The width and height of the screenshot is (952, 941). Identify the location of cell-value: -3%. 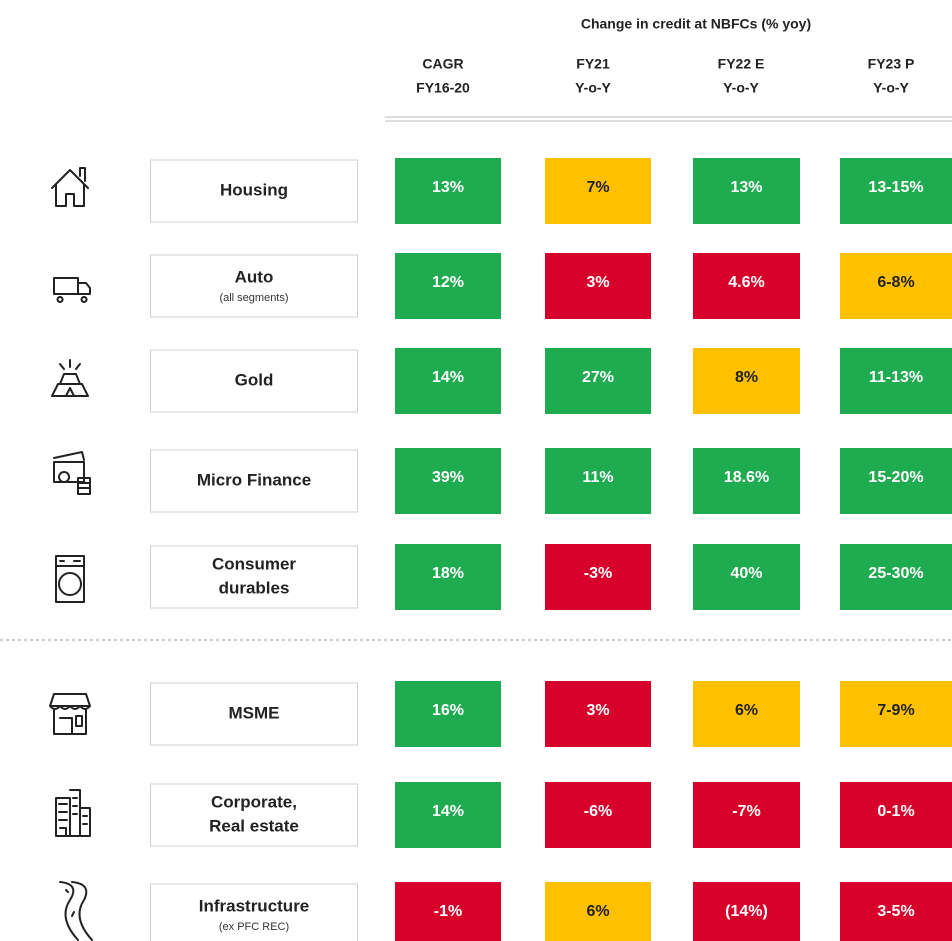
(598, 573).